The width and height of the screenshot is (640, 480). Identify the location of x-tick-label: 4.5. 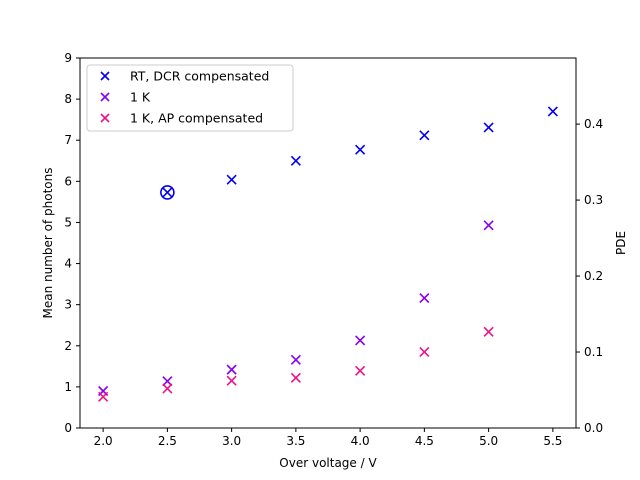
(424, 441).